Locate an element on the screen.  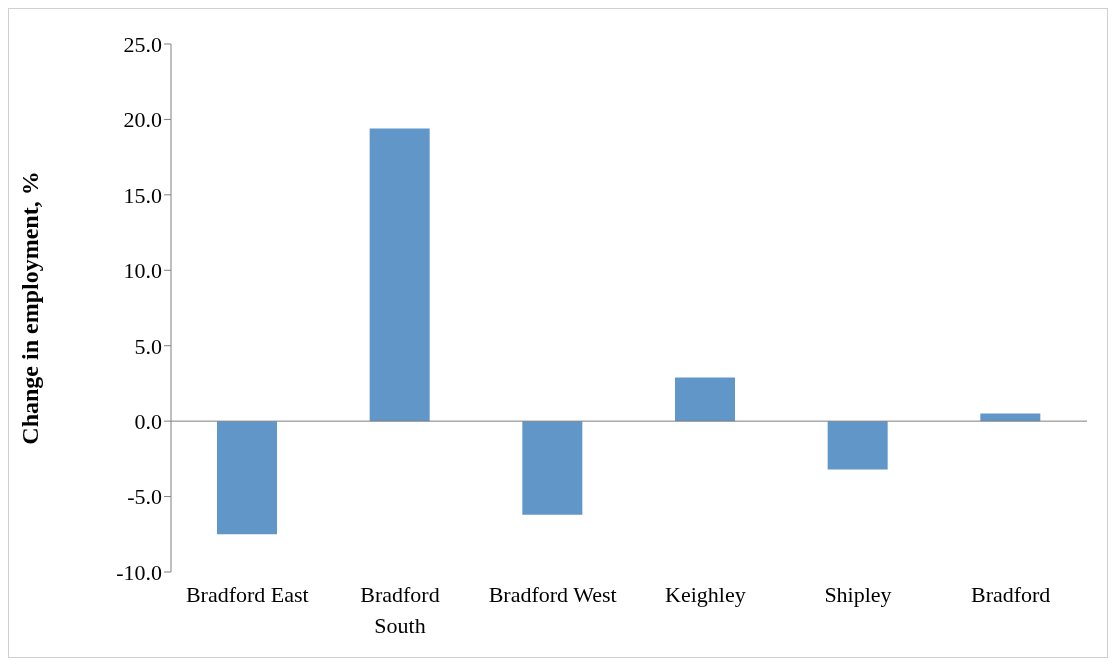
x-tick-label: Bradford East is located at coordinates (247, 594).